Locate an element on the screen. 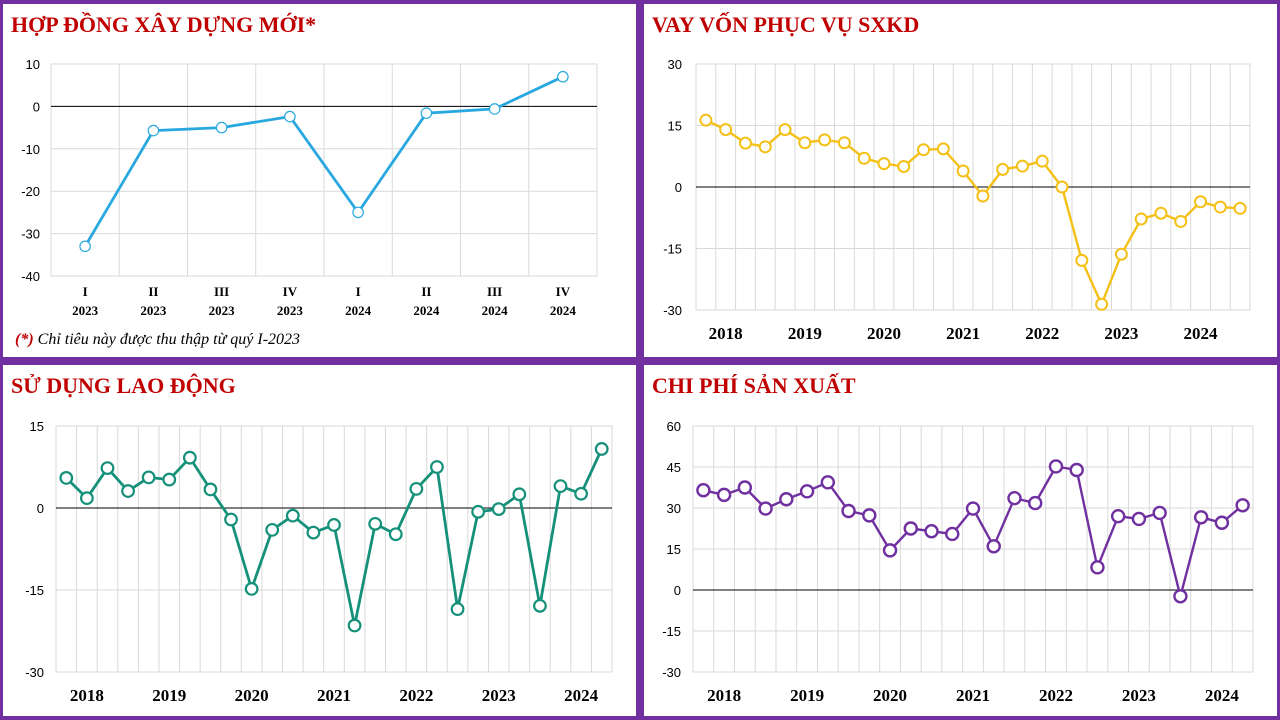 This screenshot has height=720, width=1280. y-tick-label: -15 is located at coordinates (34, 590).